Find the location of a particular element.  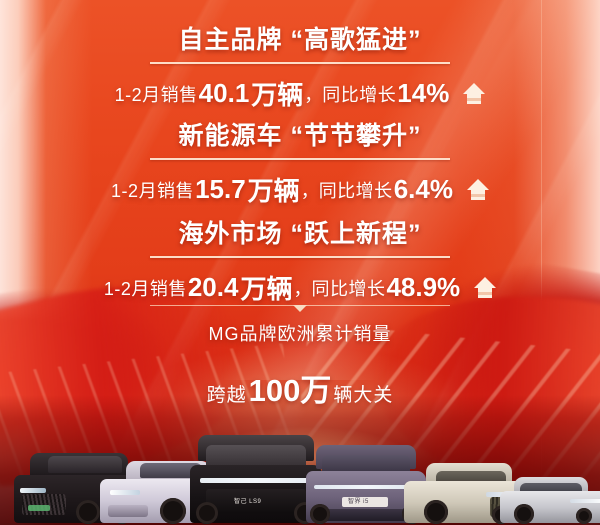

car-silver-coupe is located at coordinates (550, 494).